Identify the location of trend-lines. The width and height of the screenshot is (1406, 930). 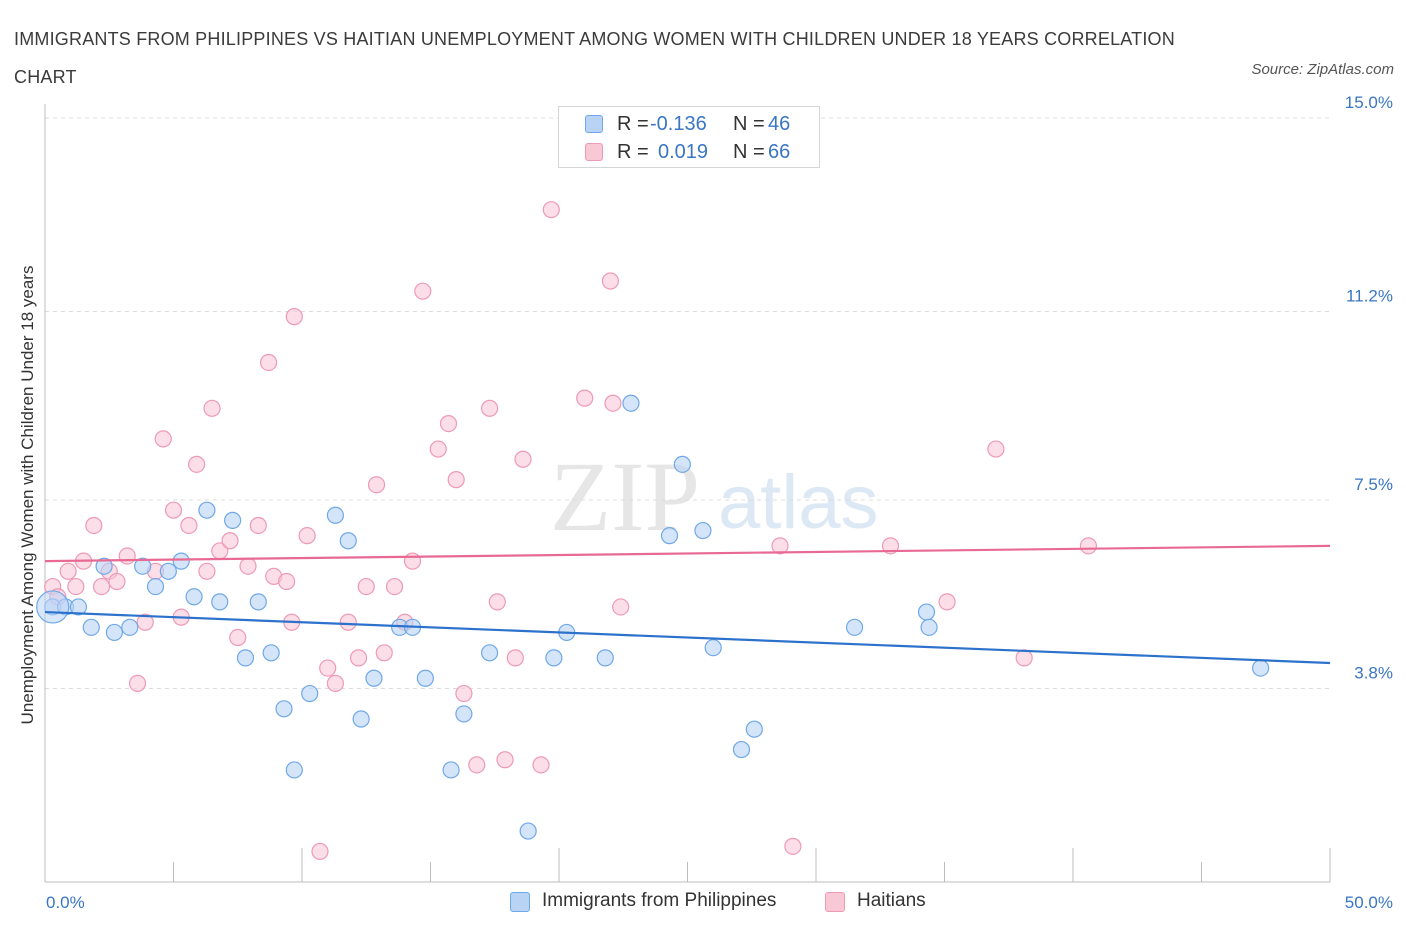
(687, 604).